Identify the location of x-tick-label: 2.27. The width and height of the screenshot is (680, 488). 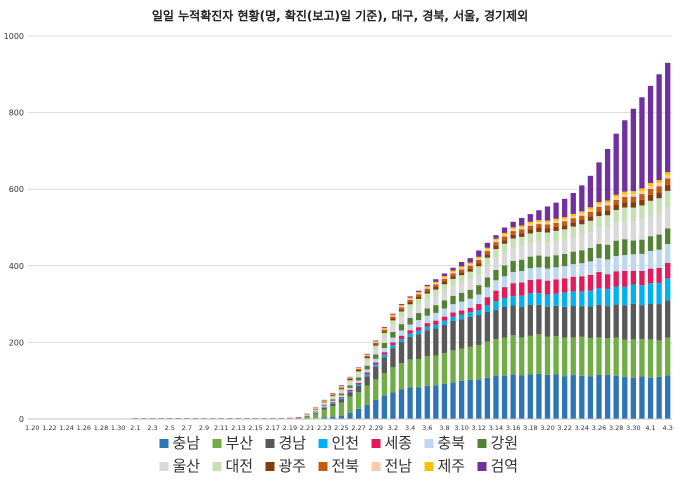
(358, 428).